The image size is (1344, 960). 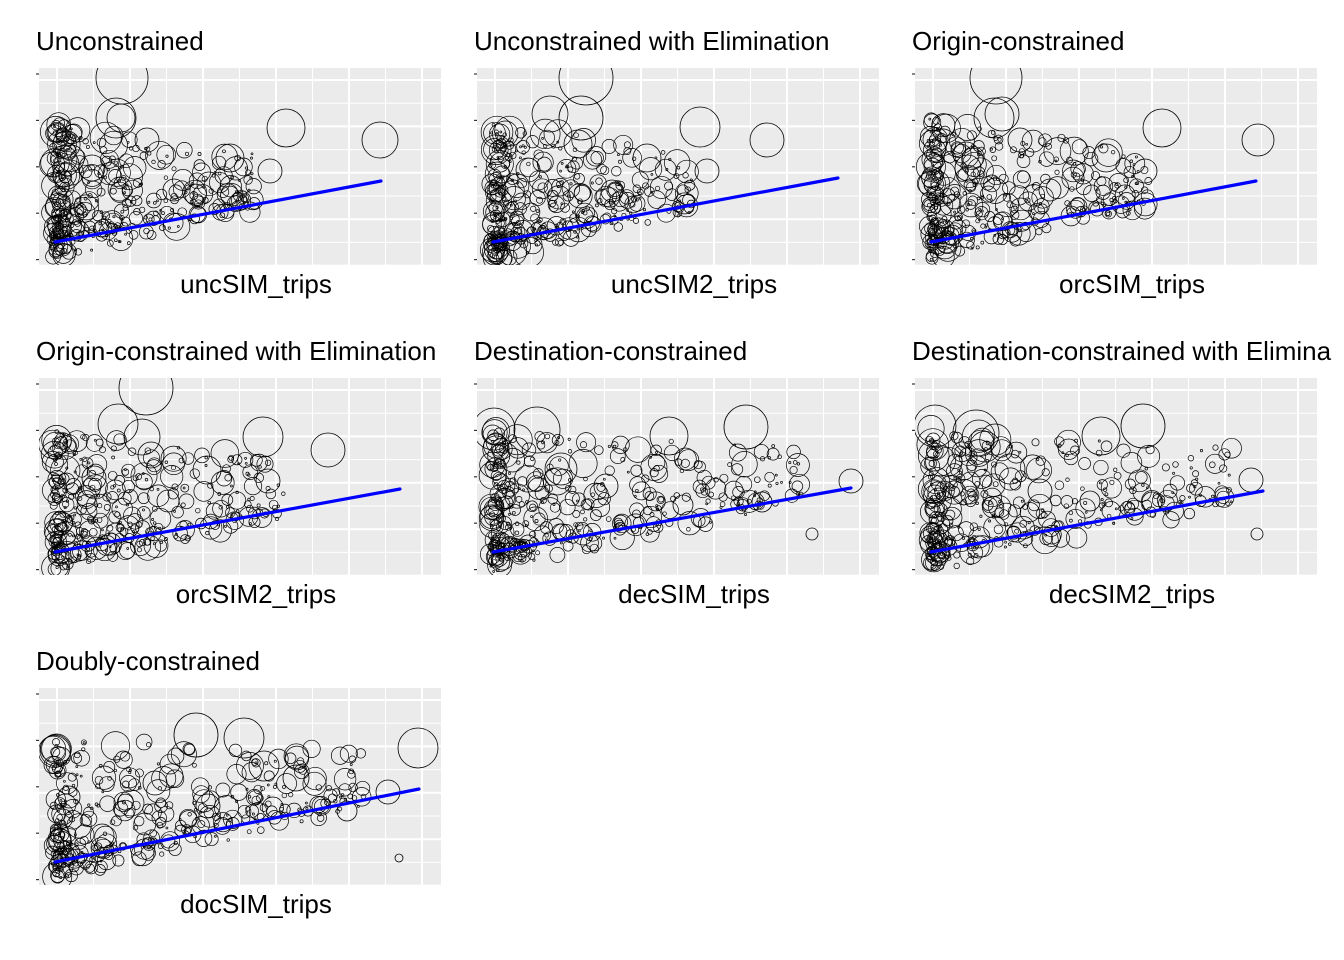 I want to click on facet-destination-constrained: Destination-constrained decSIM_trips, so click(x=694, y=486).